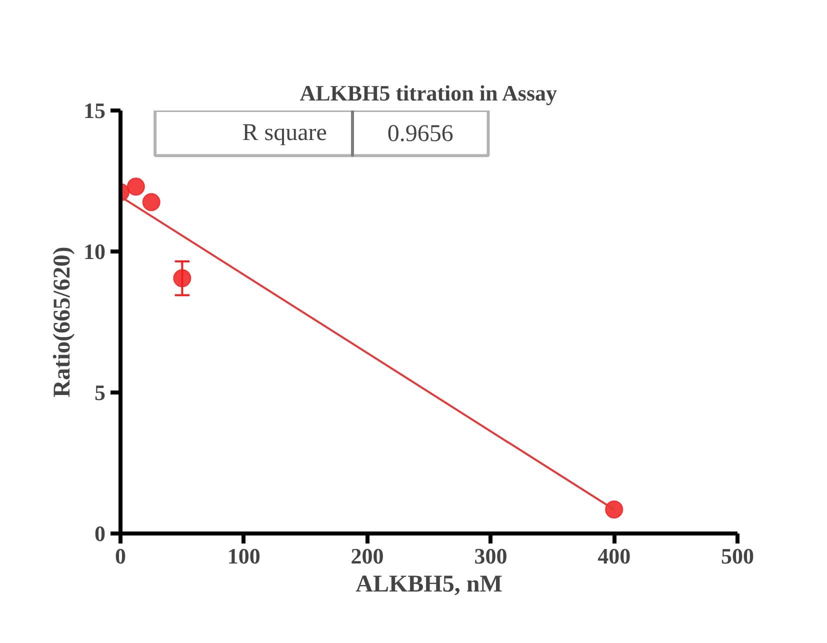  I want to click on x-axis-title: ALKBH5, nM, so click(429, 585).